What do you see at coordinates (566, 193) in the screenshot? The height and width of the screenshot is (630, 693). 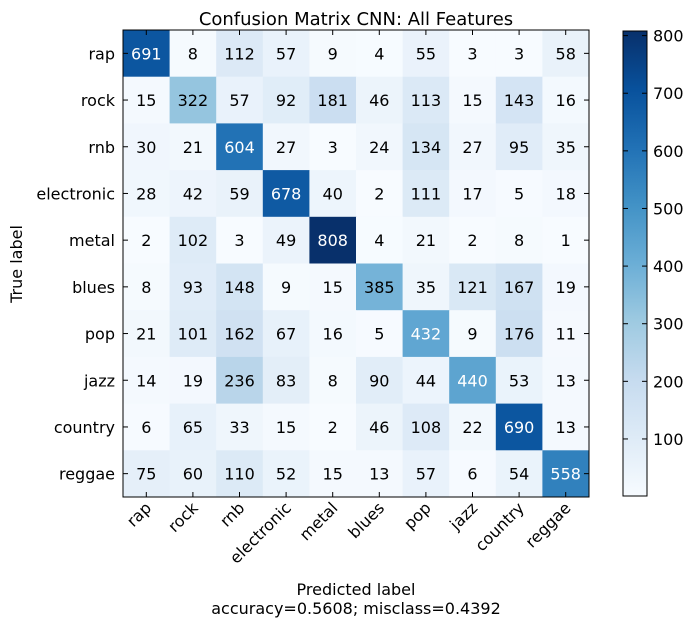 I see `cell-value-label: 18` at bounding box center [566, 193].